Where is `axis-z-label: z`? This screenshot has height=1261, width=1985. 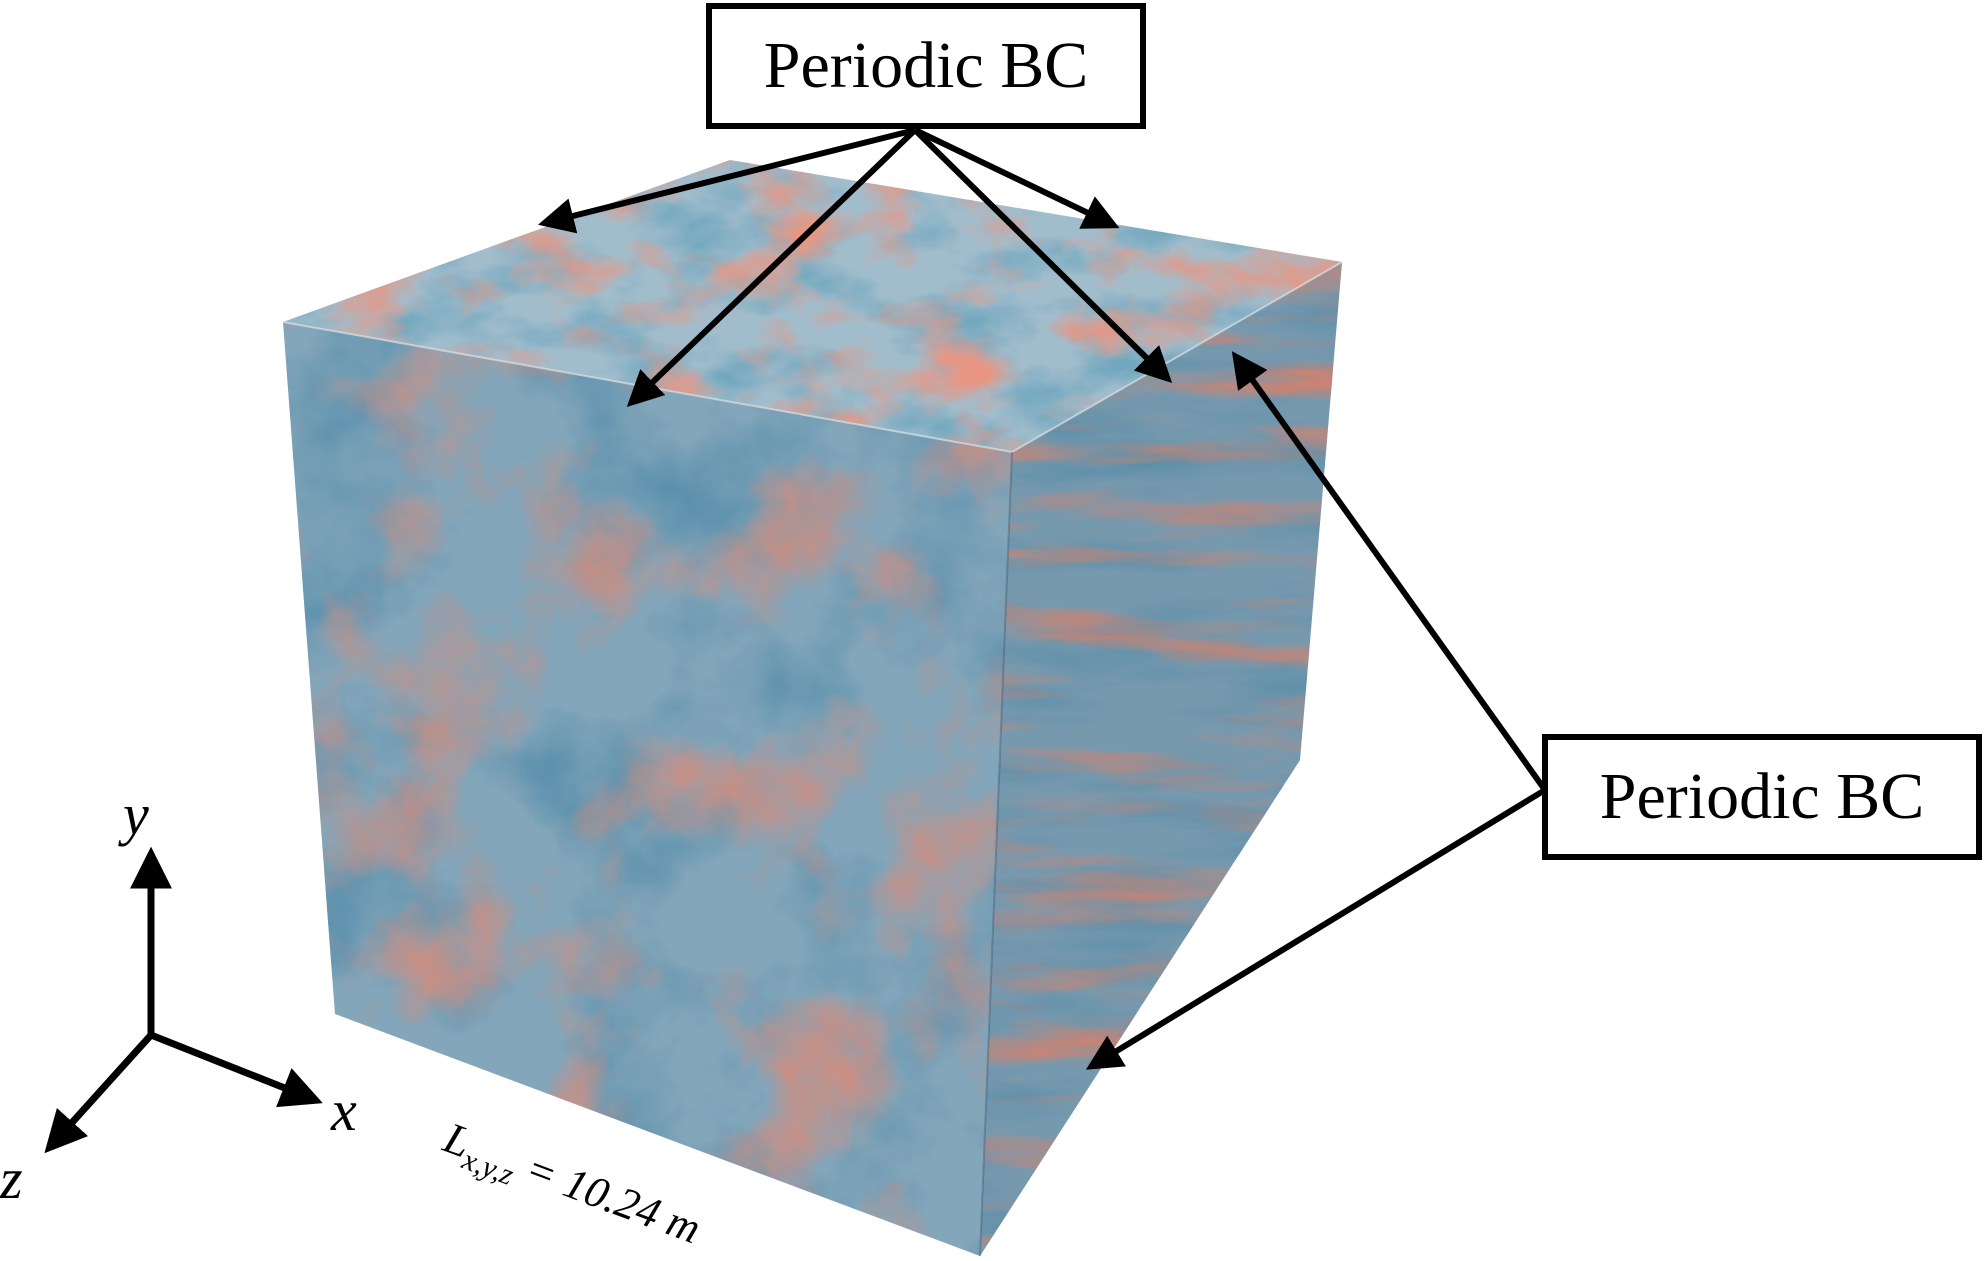
axis-z-label: z is located at coordinates (11, 1178).